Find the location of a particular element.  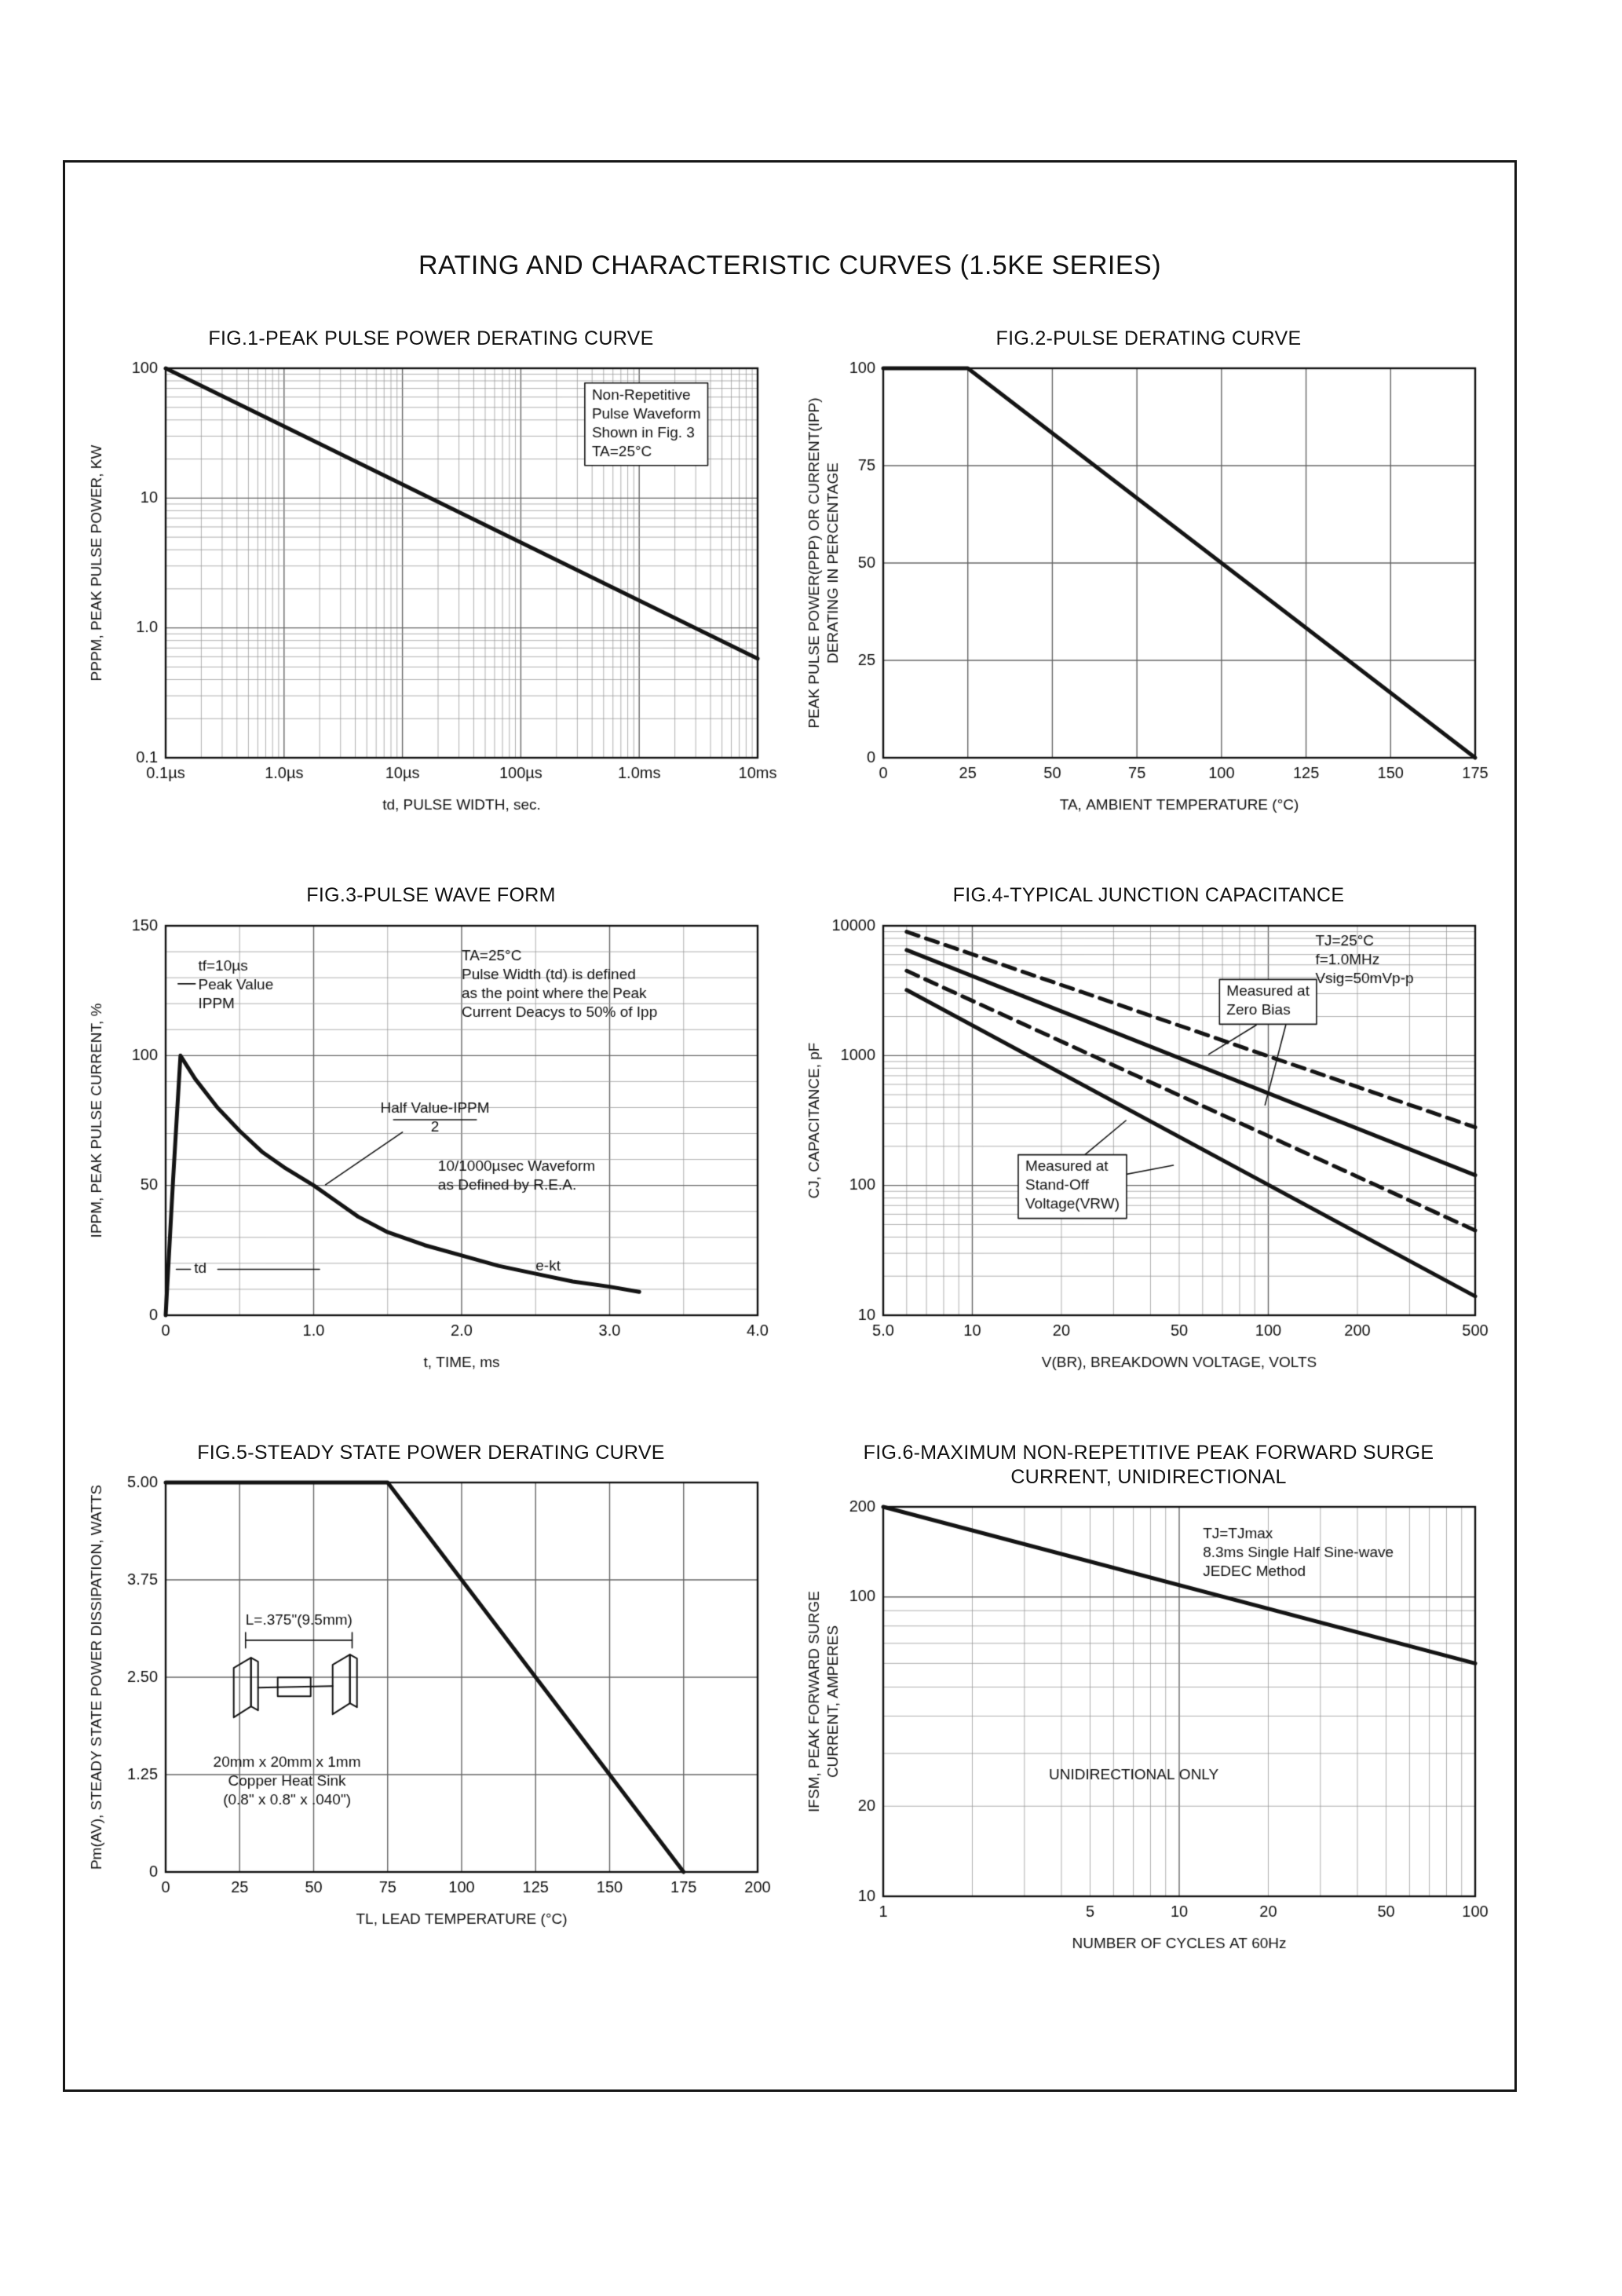

figure-4-chart is located at coordinates (1148, 1148).